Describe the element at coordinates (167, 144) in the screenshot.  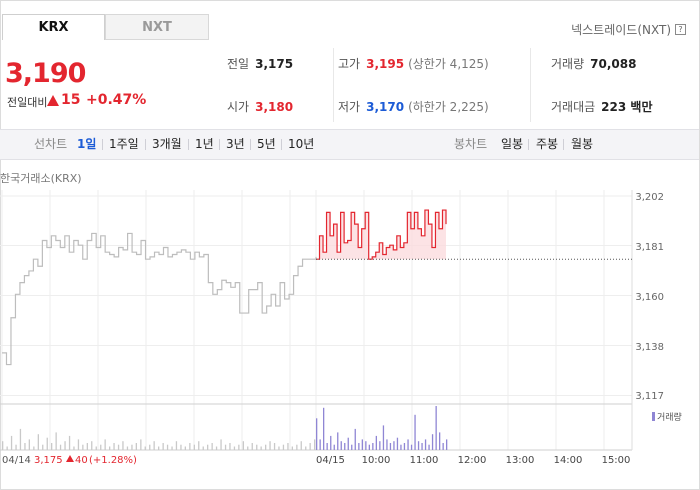
I see `period-3m: 3개월` at that location.